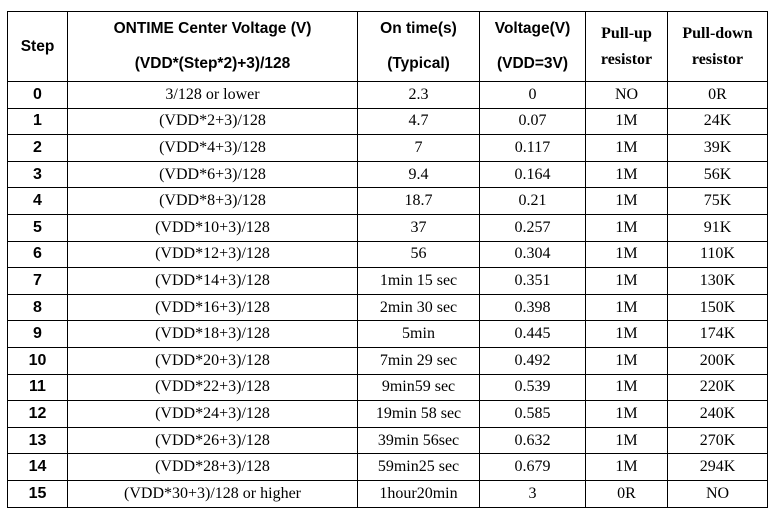 This screenshot has height=524, width=778. I want to click on header-pull-down-line2: resistor, so click(717, 59).